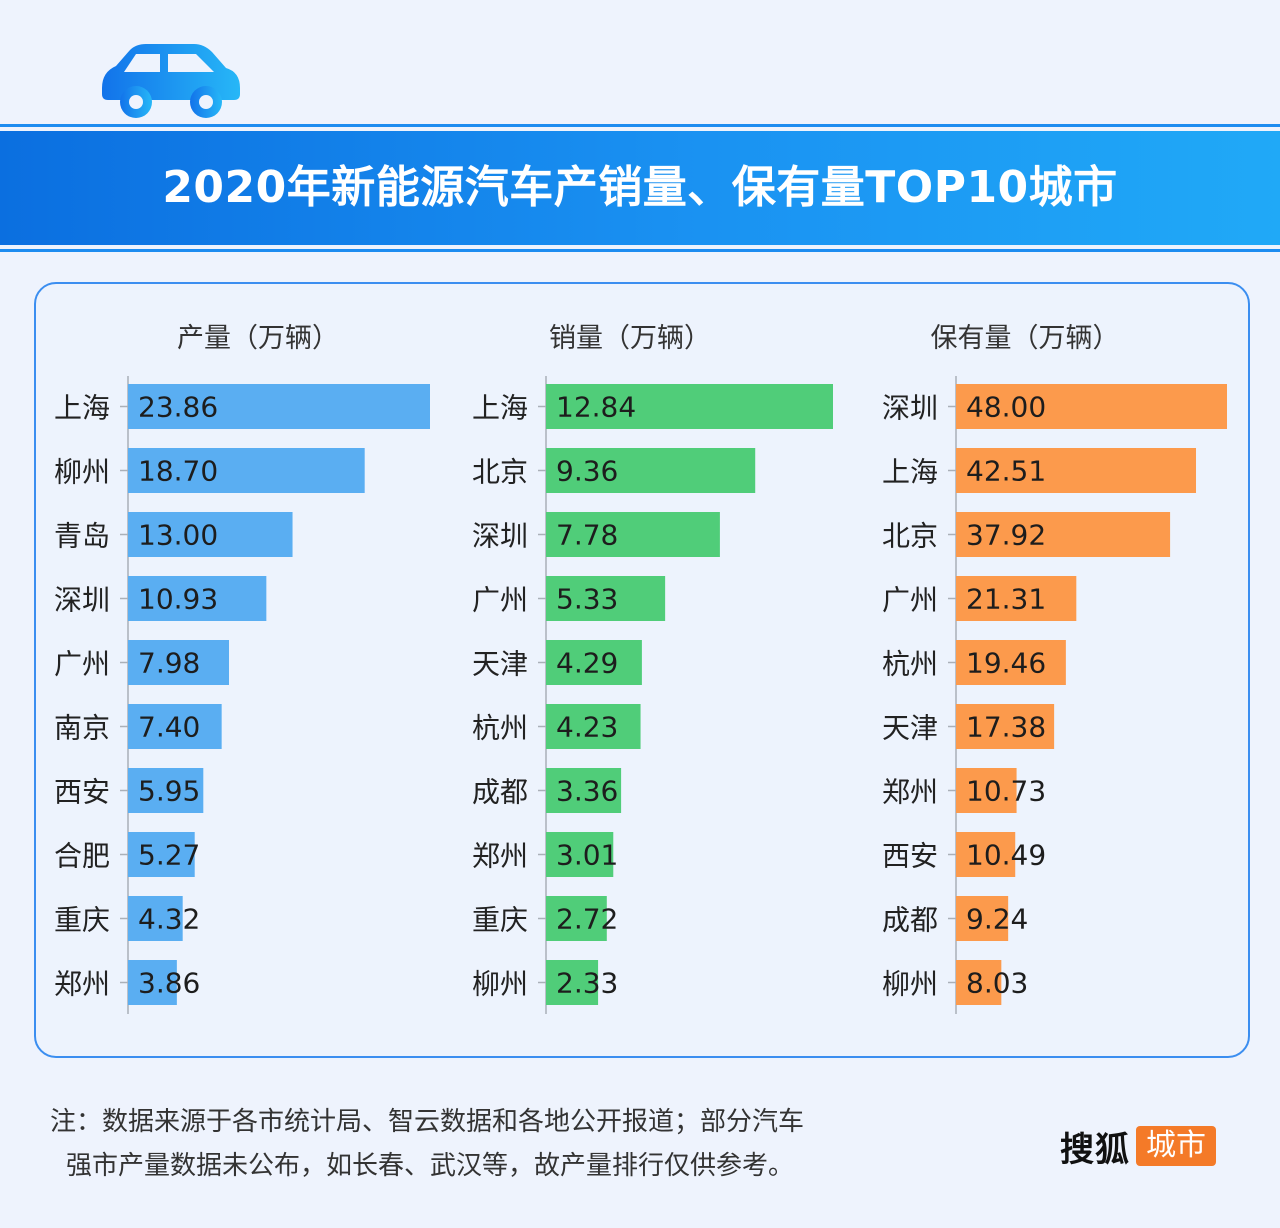 Image resolution: width=1280 pixels, height=1228 pixels. Describe the element at coordinates (1006, 791) in the screenshot. I see `ownership-value-label: 10.73` at that location.